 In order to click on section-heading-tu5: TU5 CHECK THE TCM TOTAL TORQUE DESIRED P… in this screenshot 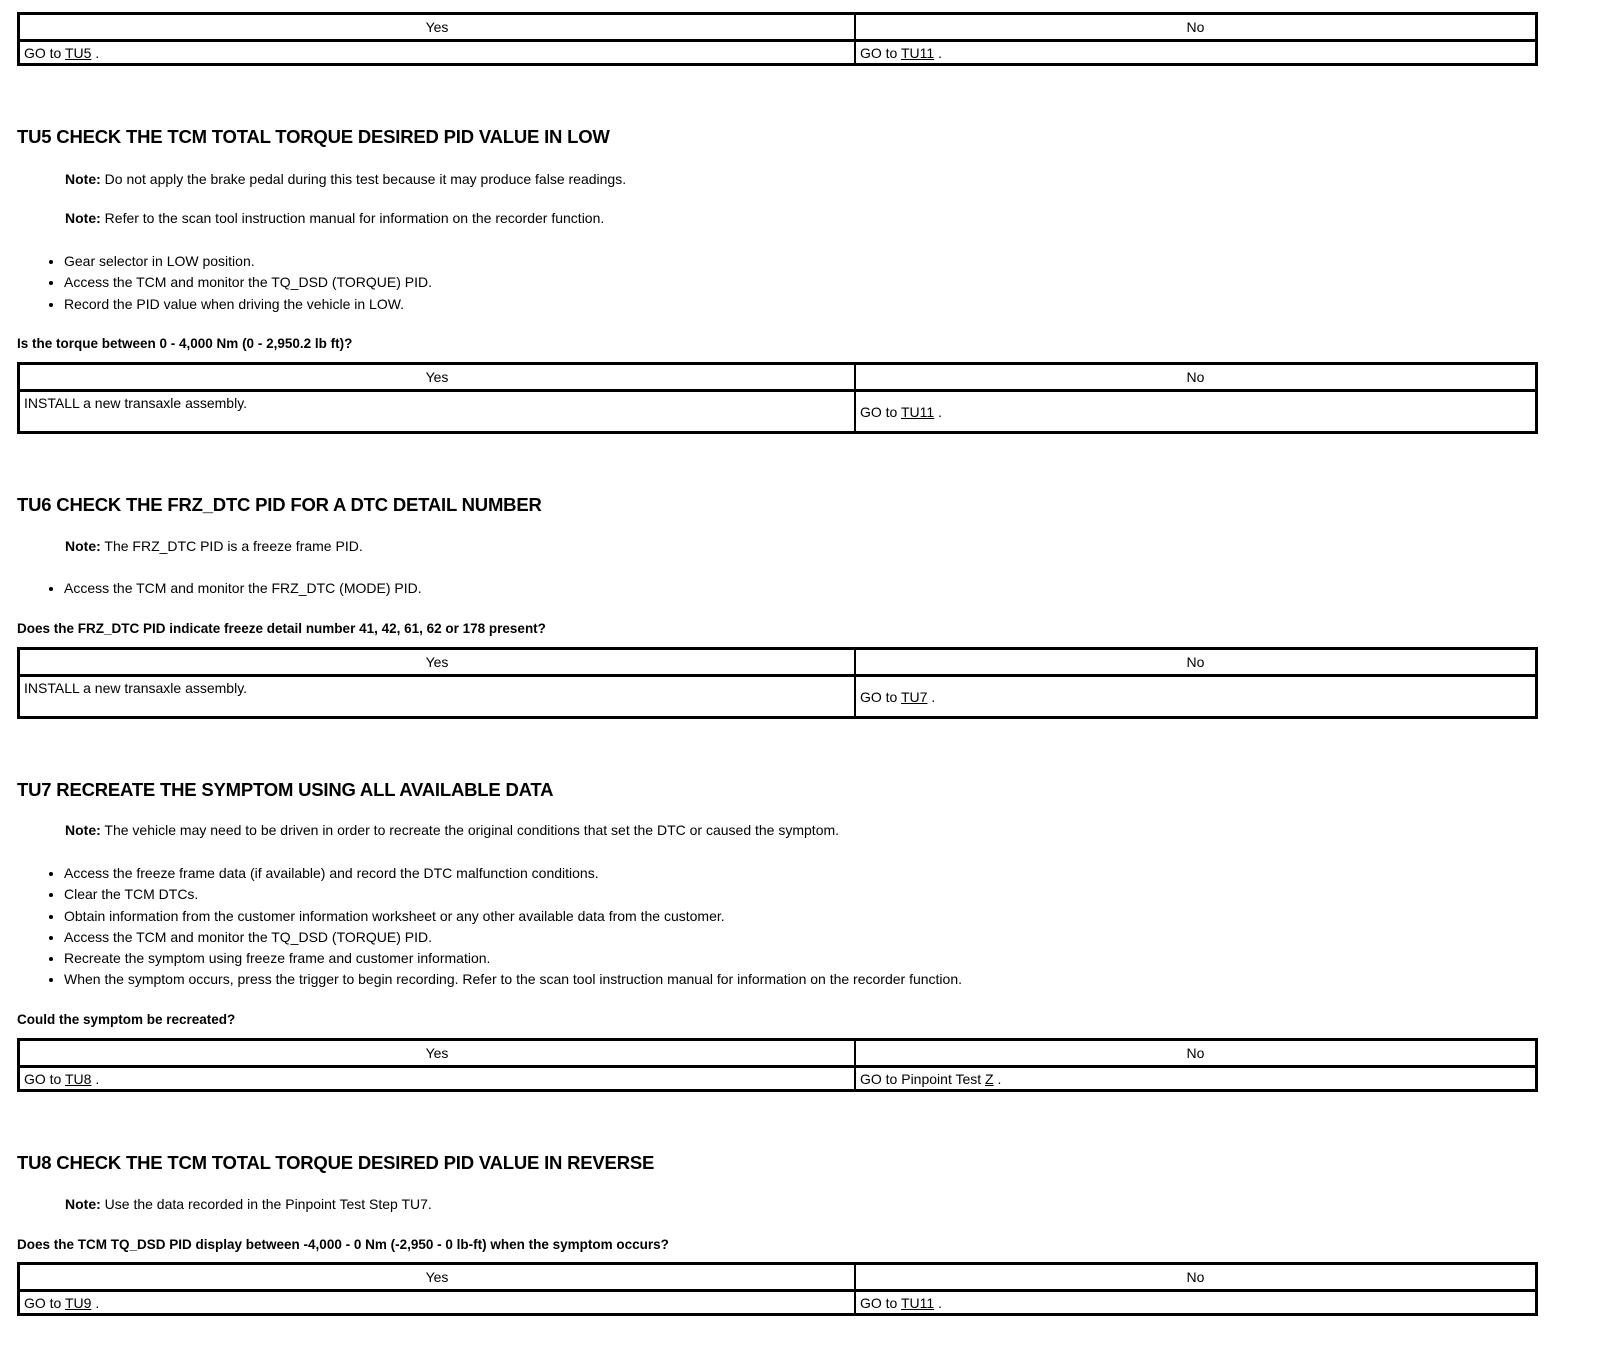, I will do `click(313, 136)`.